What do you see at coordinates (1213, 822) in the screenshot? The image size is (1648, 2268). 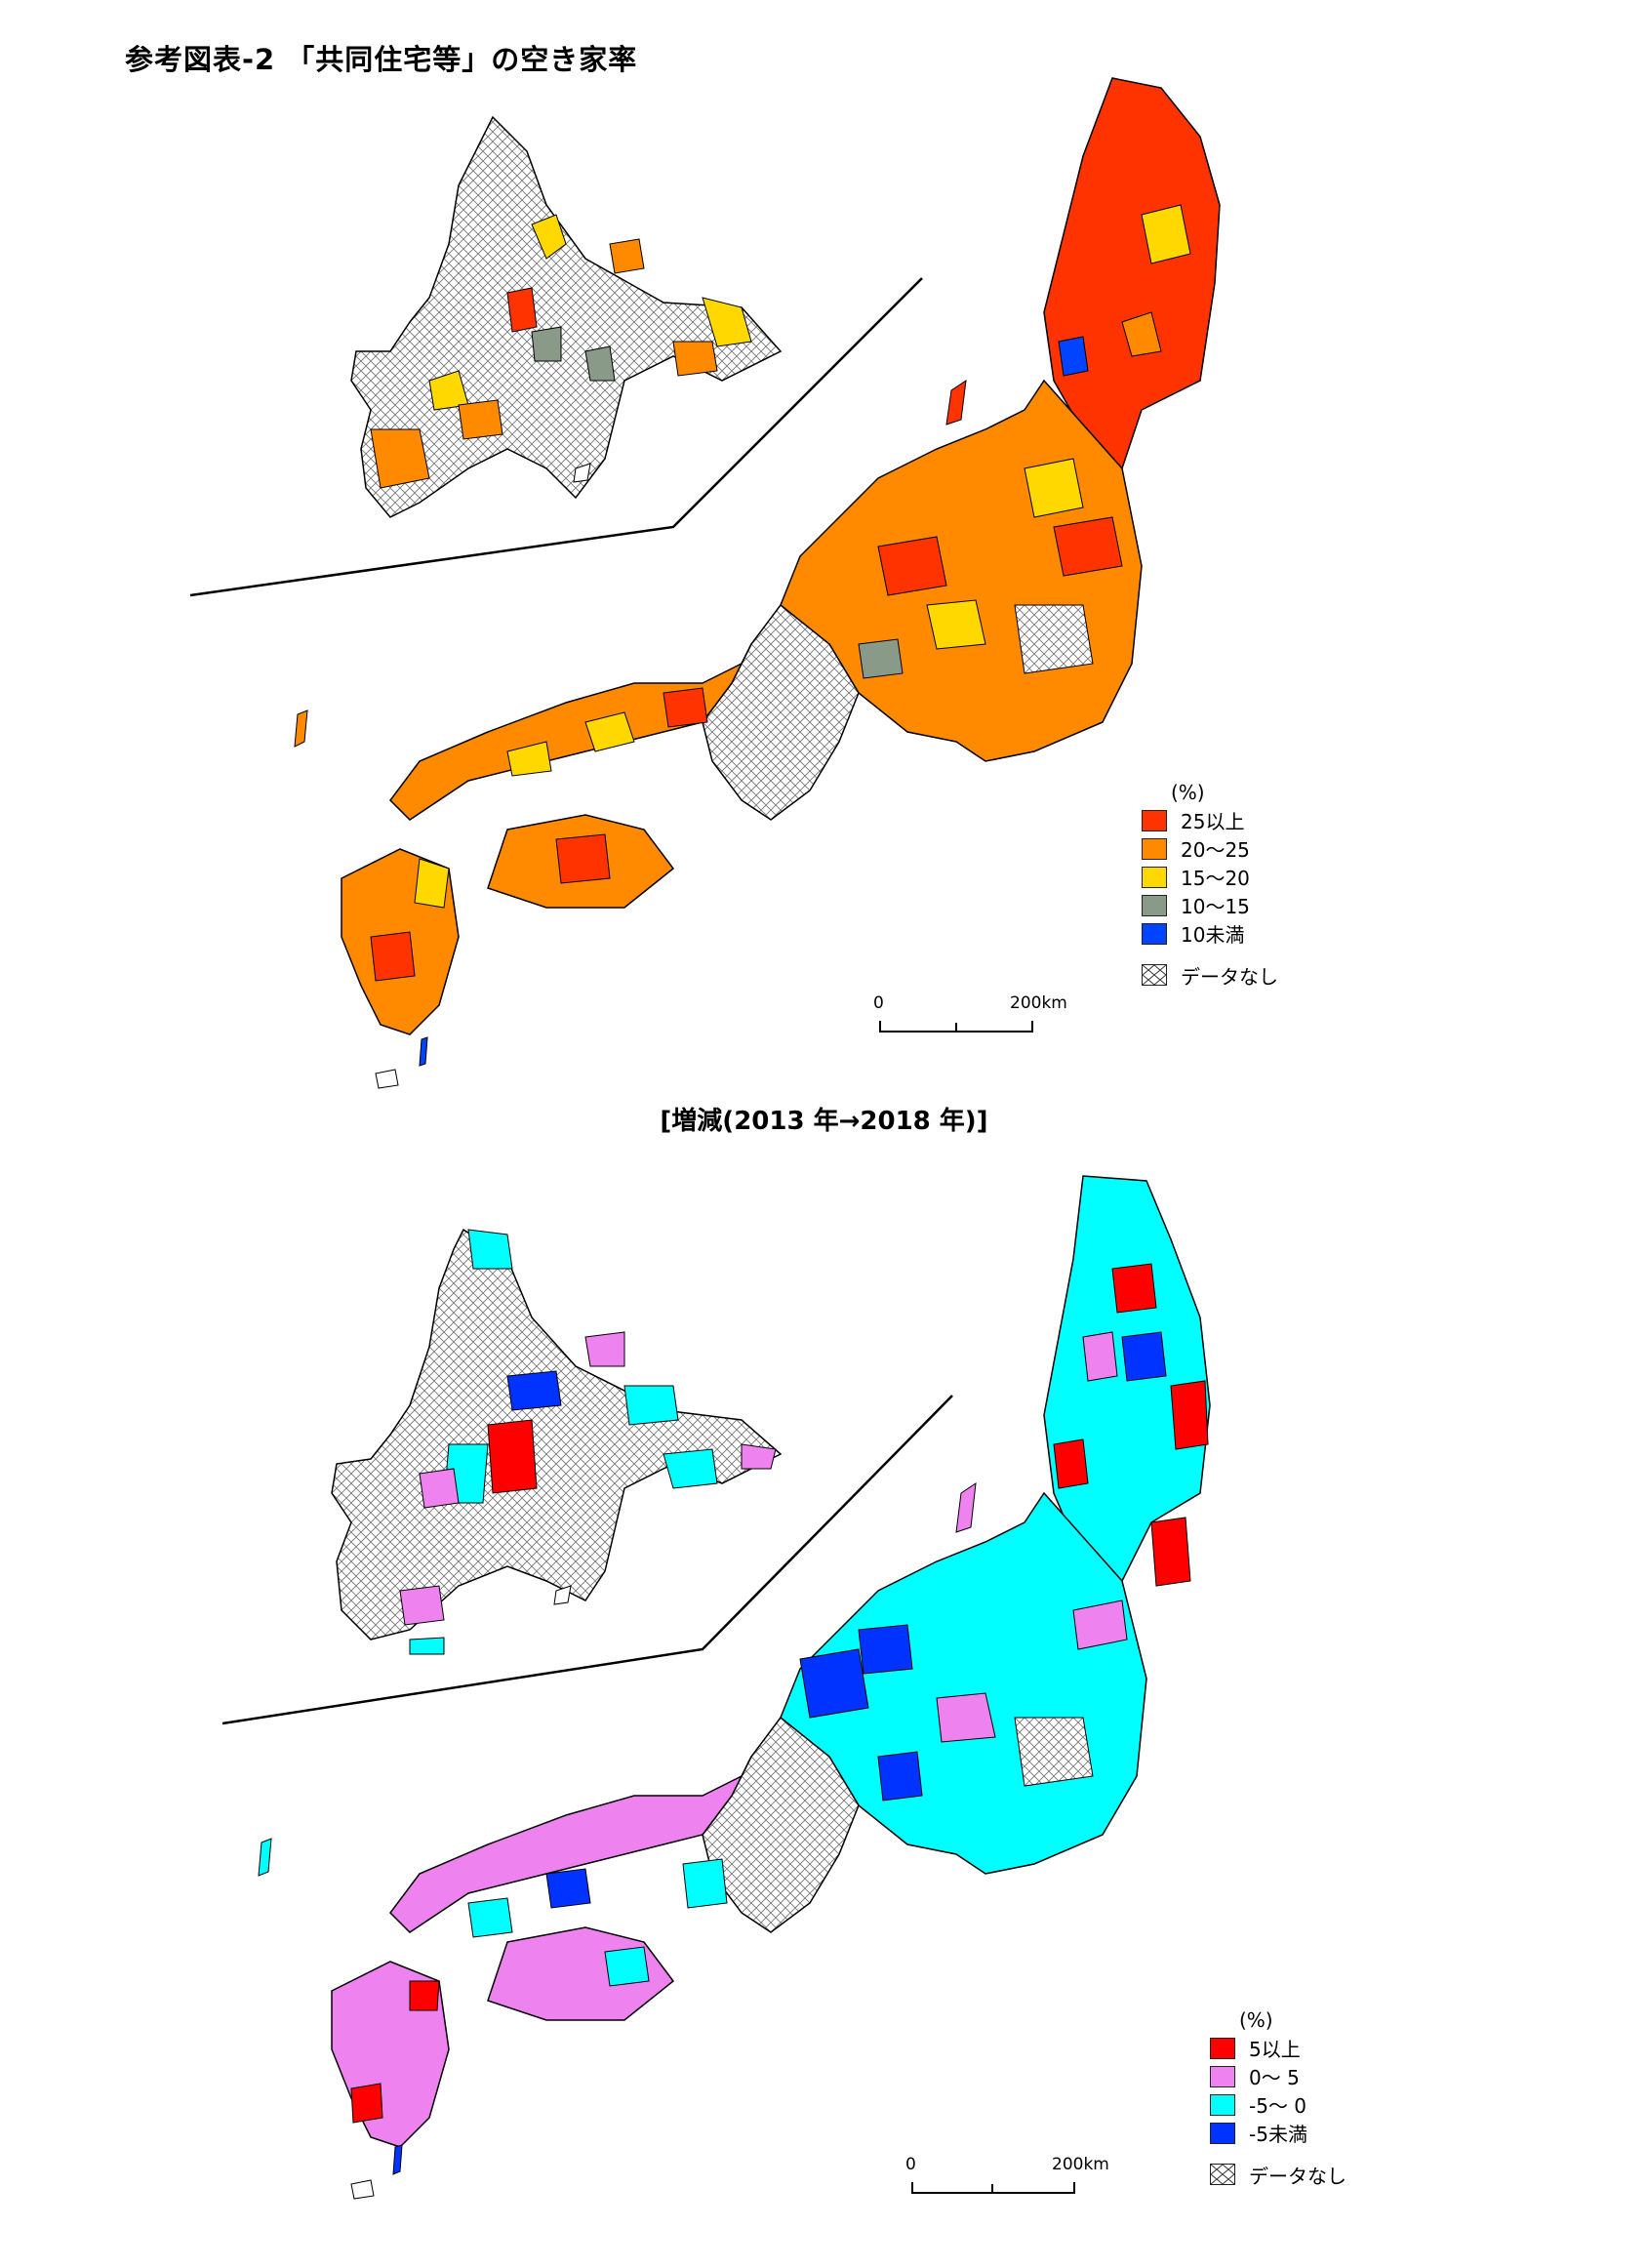 I see `legend-label: 25以上` at bounding box center [1213, 822].